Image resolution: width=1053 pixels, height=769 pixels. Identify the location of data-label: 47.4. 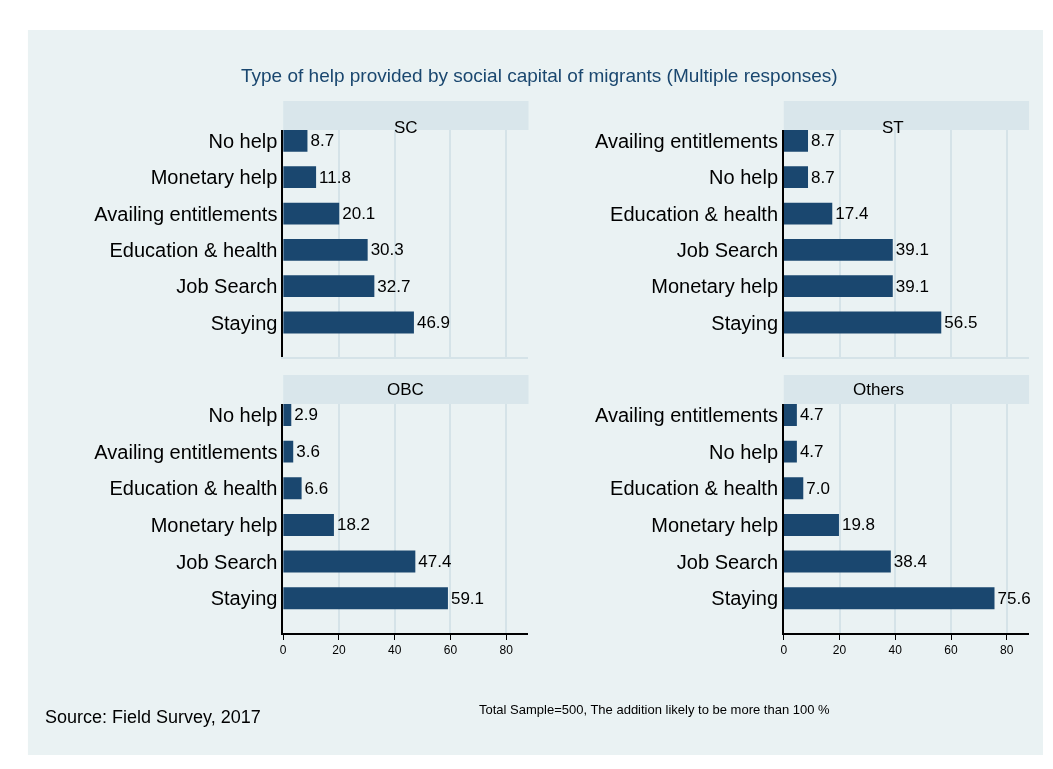
(435, 562).